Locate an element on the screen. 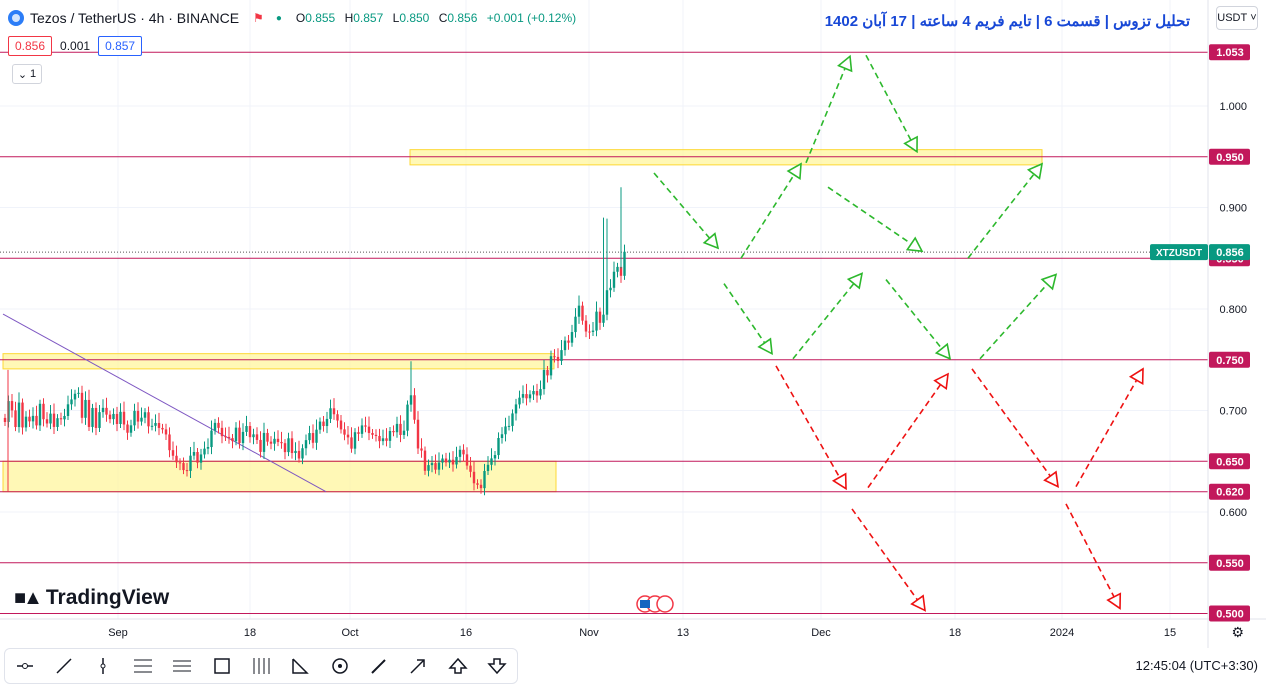  tezos-coin-icon is located at coordinates (16, 18).